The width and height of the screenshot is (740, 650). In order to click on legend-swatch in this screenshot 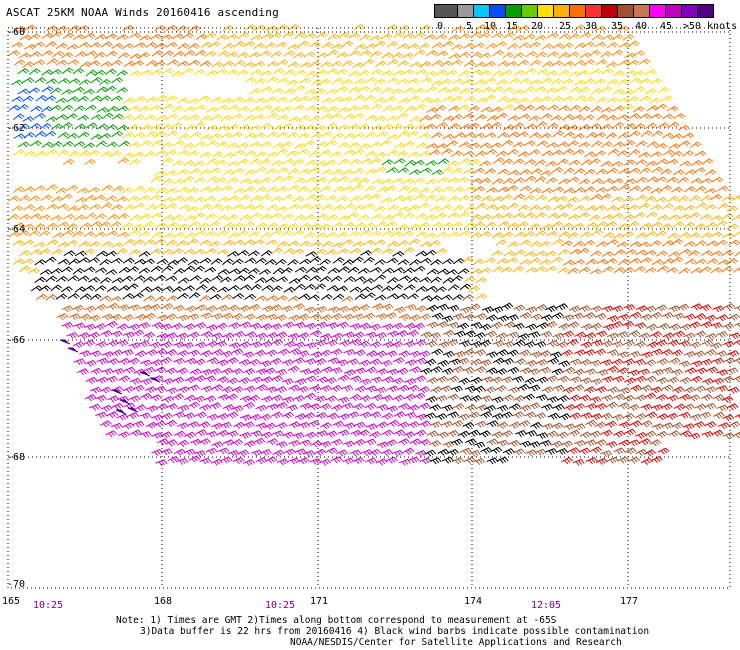, I will do `click(466, 11)`.